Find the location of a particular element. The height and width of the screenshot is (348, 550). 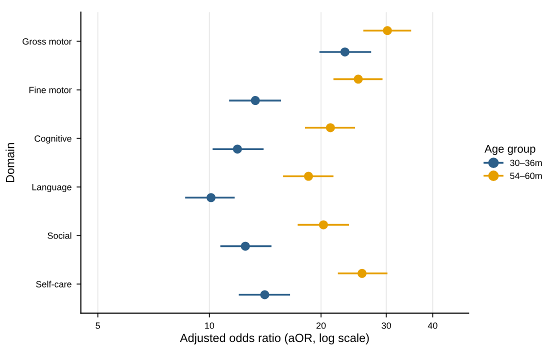

legend-title: Age group is located at coordinates (510, 149).